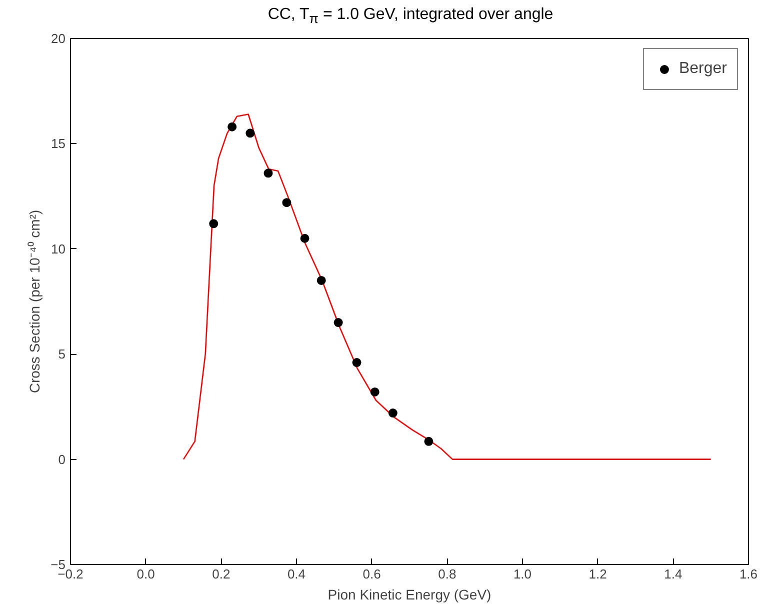 This screenshot has width=773, height=605. I want to click on x-tick-label: 1.4, so click(673, 574).